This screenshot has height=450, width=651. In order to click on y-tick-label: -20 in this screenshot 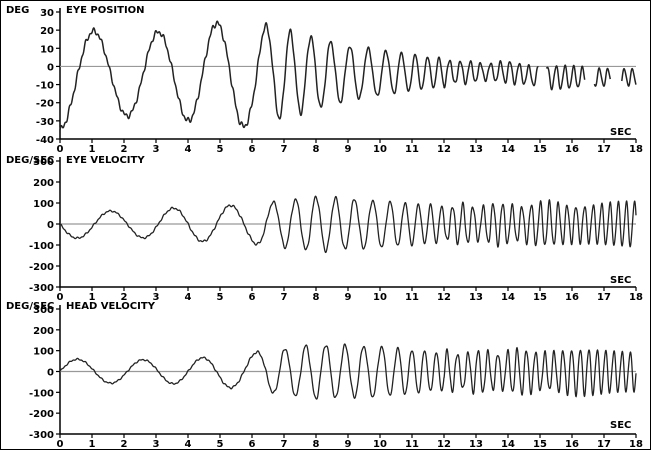, I will do `click(45, 104)`.